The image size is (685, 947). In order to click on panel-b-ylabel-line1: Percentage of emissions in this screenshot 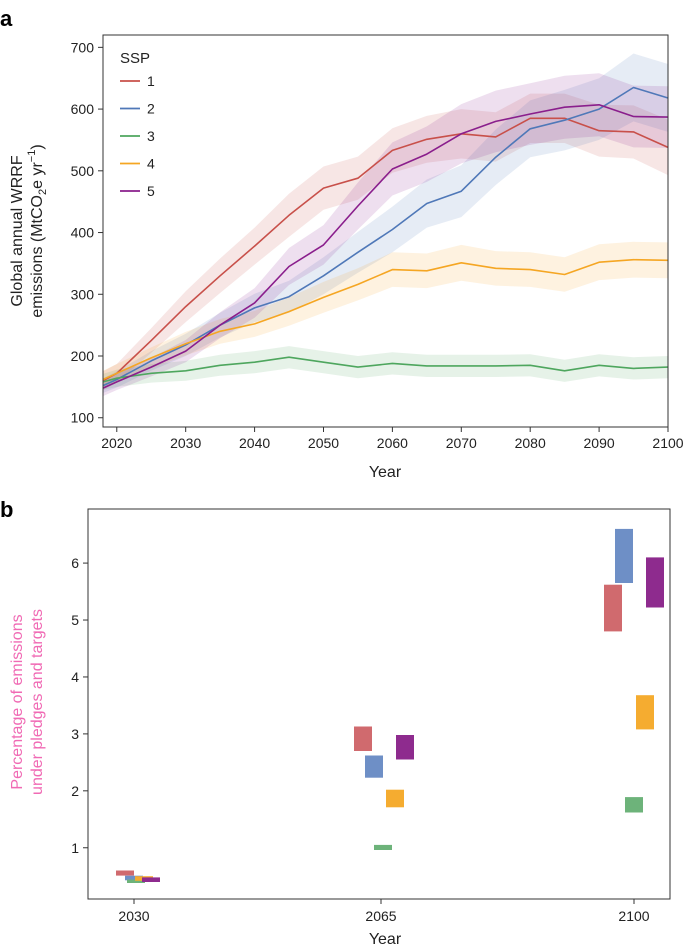, I will do `click(17, 701)`.